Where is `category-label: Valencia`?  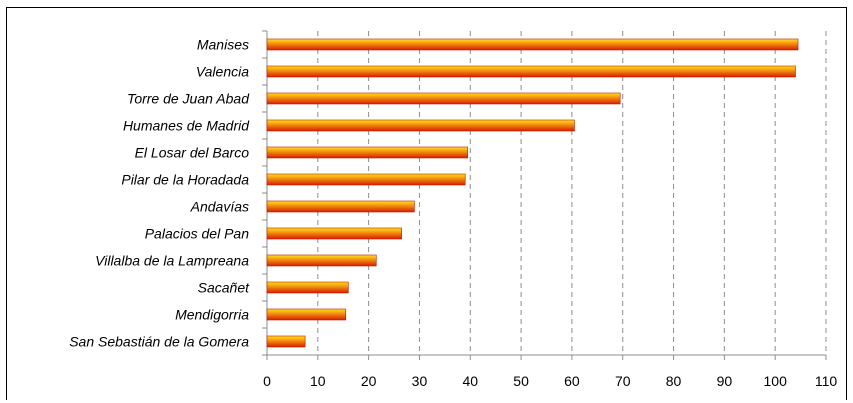 category-label: Valencia is located at coordinates (222, 72).